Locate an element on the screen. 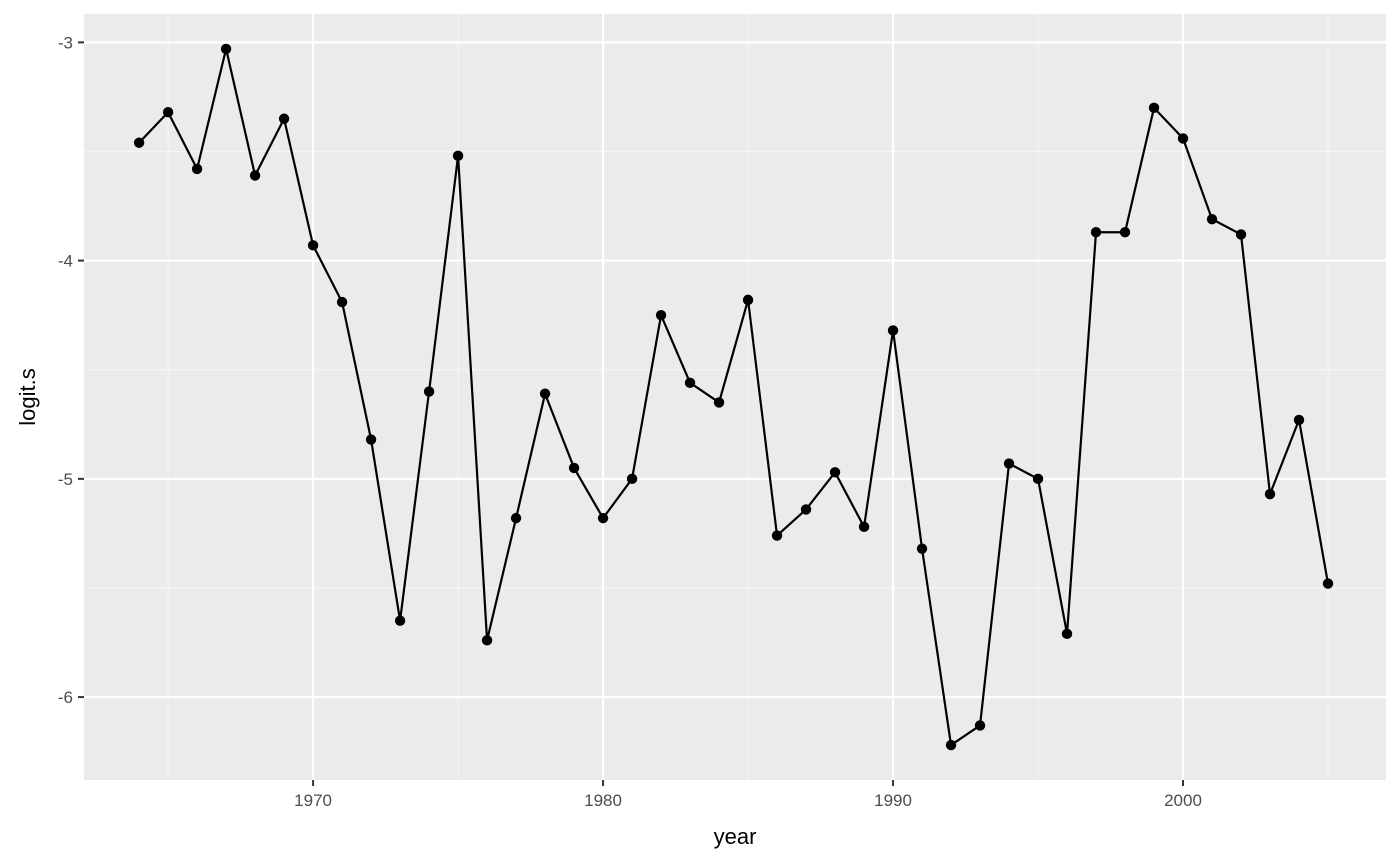  y-tick-label: -3 is located at coordinates (65, 42).